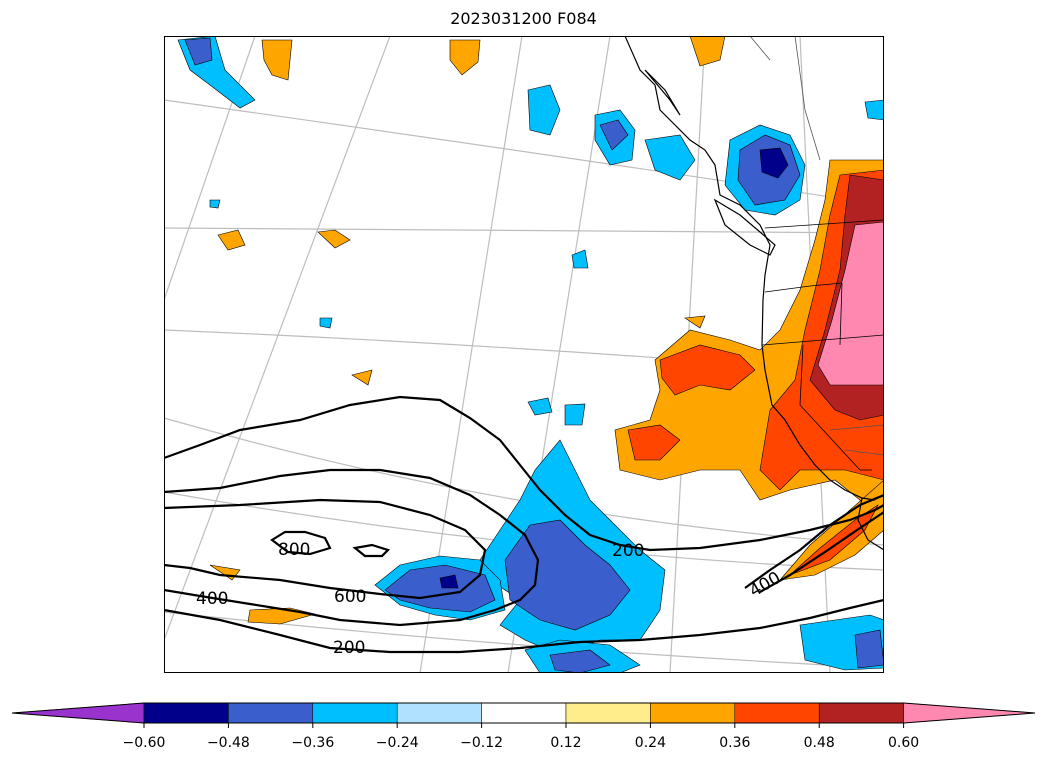 The width and height of the screenshot is (1047, 763). I want to click on colorbar-cell-neutral, so click(524, 713).